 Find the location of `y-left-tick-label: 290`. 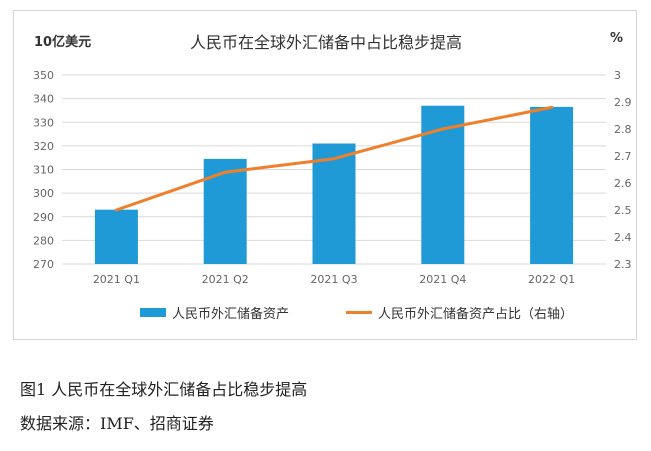

y-left-tick-label: 290 is located at coordinates (43, 217).